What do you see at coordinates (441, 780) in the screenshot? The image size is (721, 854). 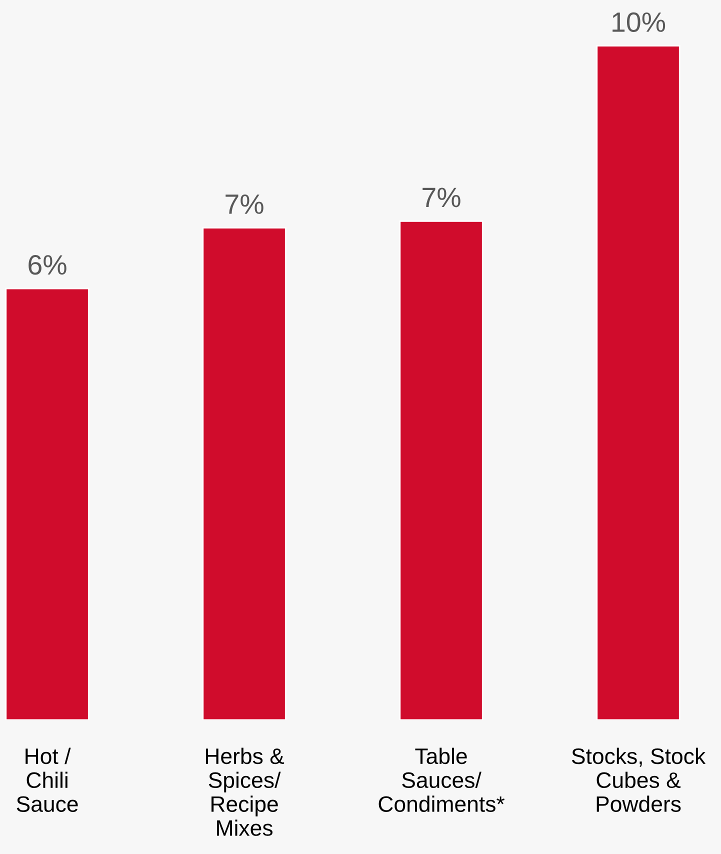 I see `x-tick-label: Table Sauces/ Condiments*` at bounding box center [441, 780].